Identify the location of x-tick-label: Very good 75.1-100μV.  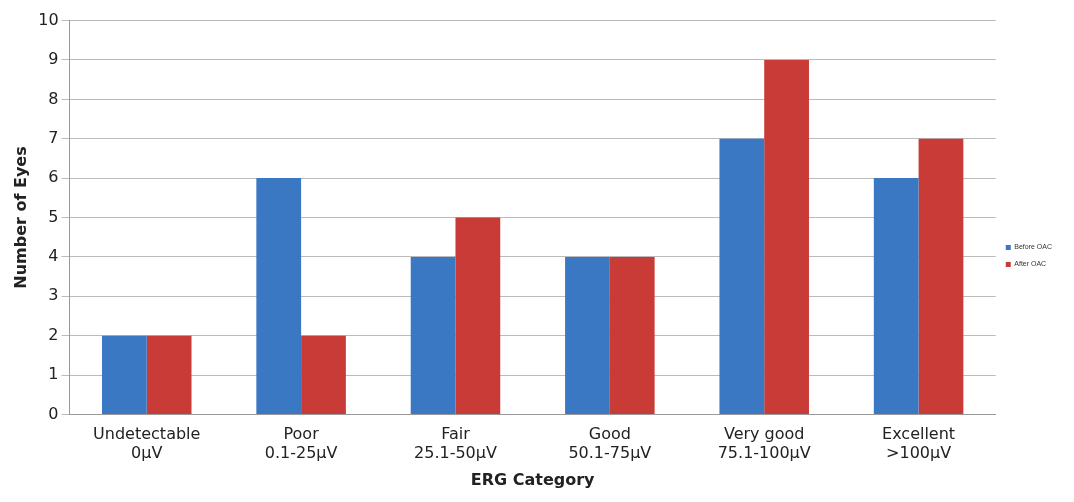
(764, 443).